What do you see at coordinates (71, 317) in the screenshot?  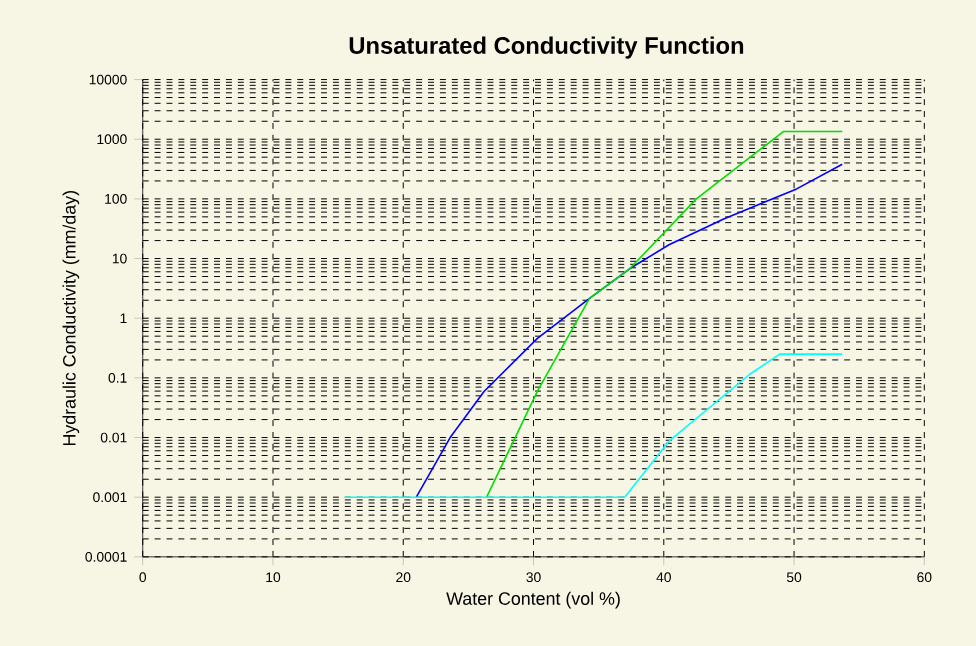 I see `y-axis-title: Hydraulic Conductivity (mm/day)` at bounding box center [71, 317].